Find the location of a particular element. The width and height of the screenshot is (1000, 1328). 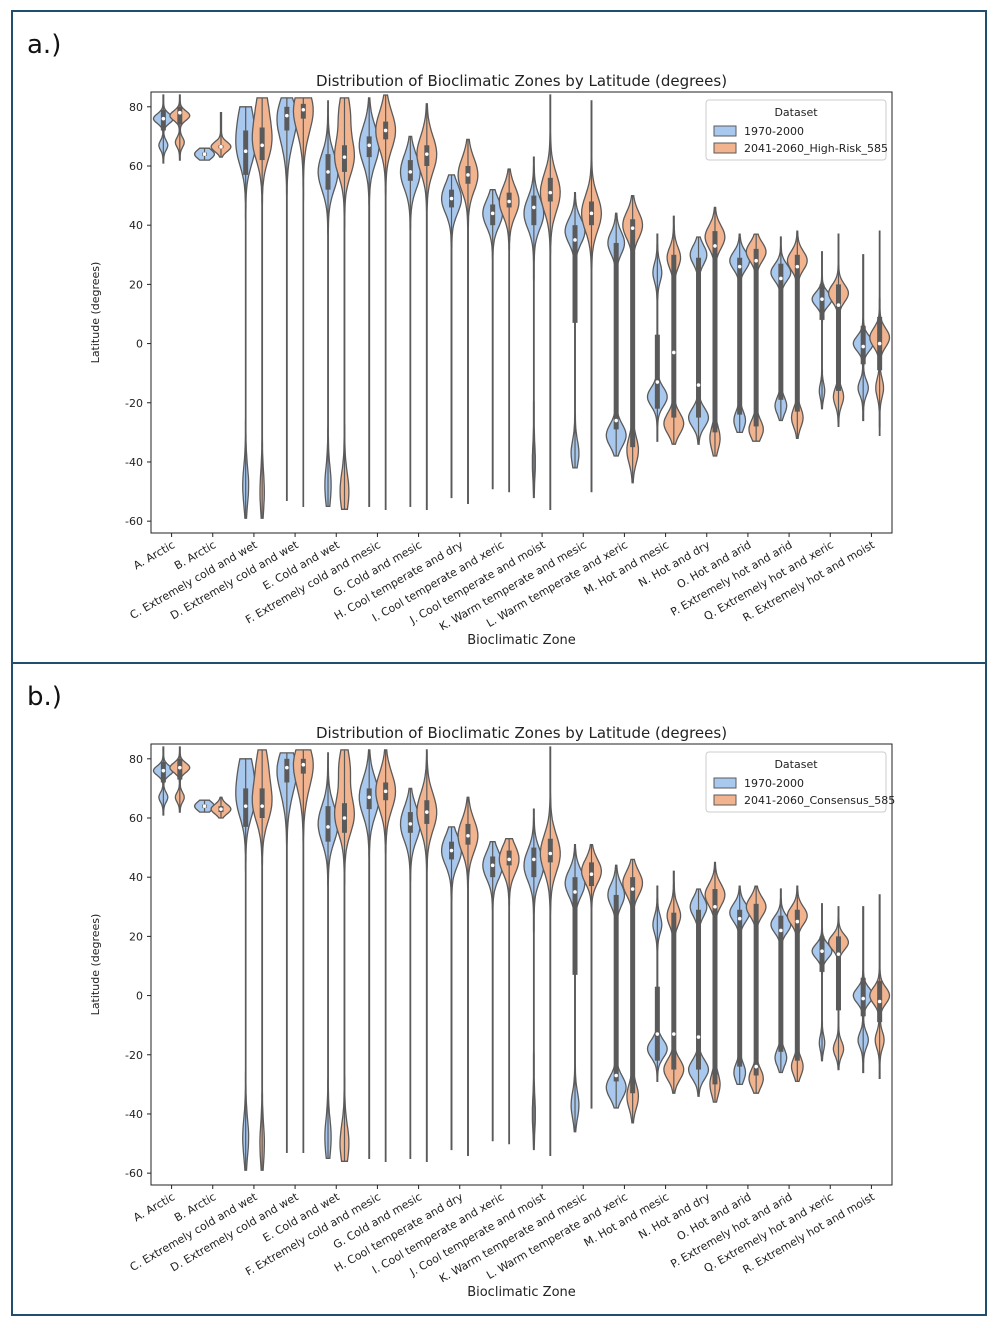

x-axis-label: Bioclimatic Zone is located at coordinates (521, 1292).